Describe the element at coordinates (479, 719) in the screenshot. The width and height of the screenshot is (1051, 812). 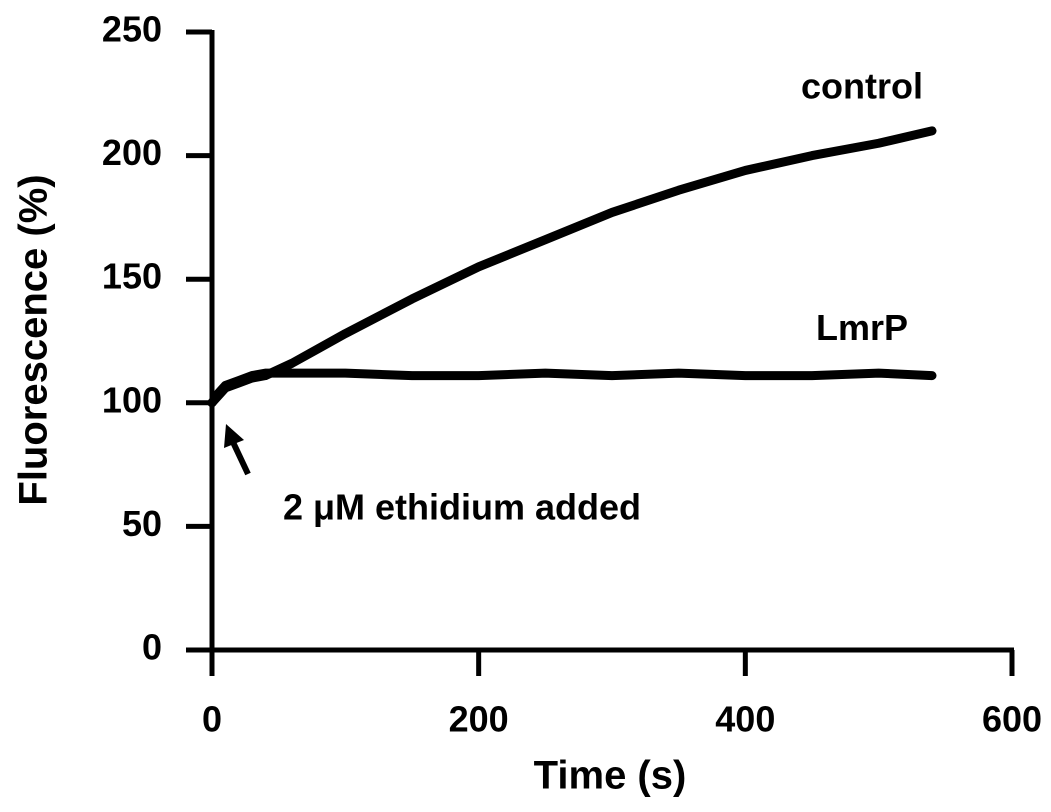
I see `x-tick-label: 200` at that location.